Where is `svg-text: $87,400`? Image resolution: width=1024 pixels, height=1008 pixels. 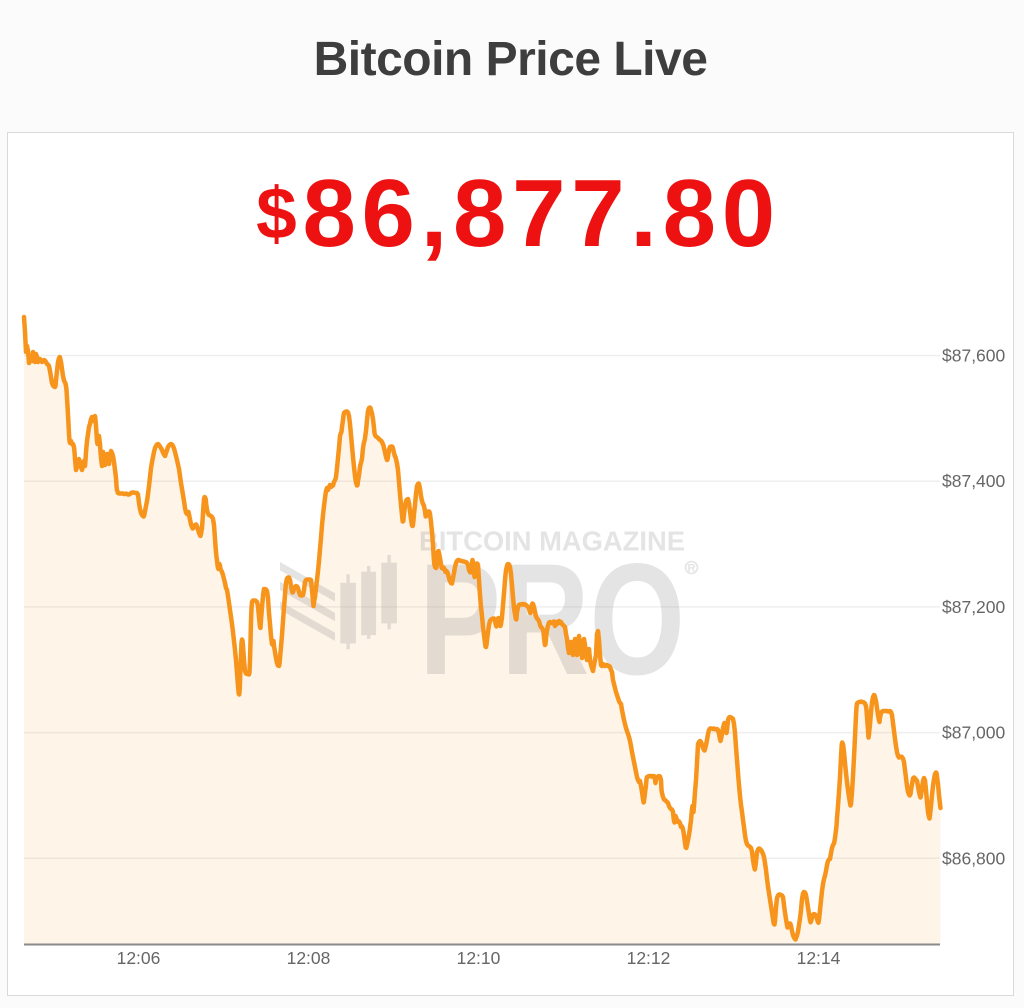
svg-text: $87,400 is located at coordinates (974, 481).